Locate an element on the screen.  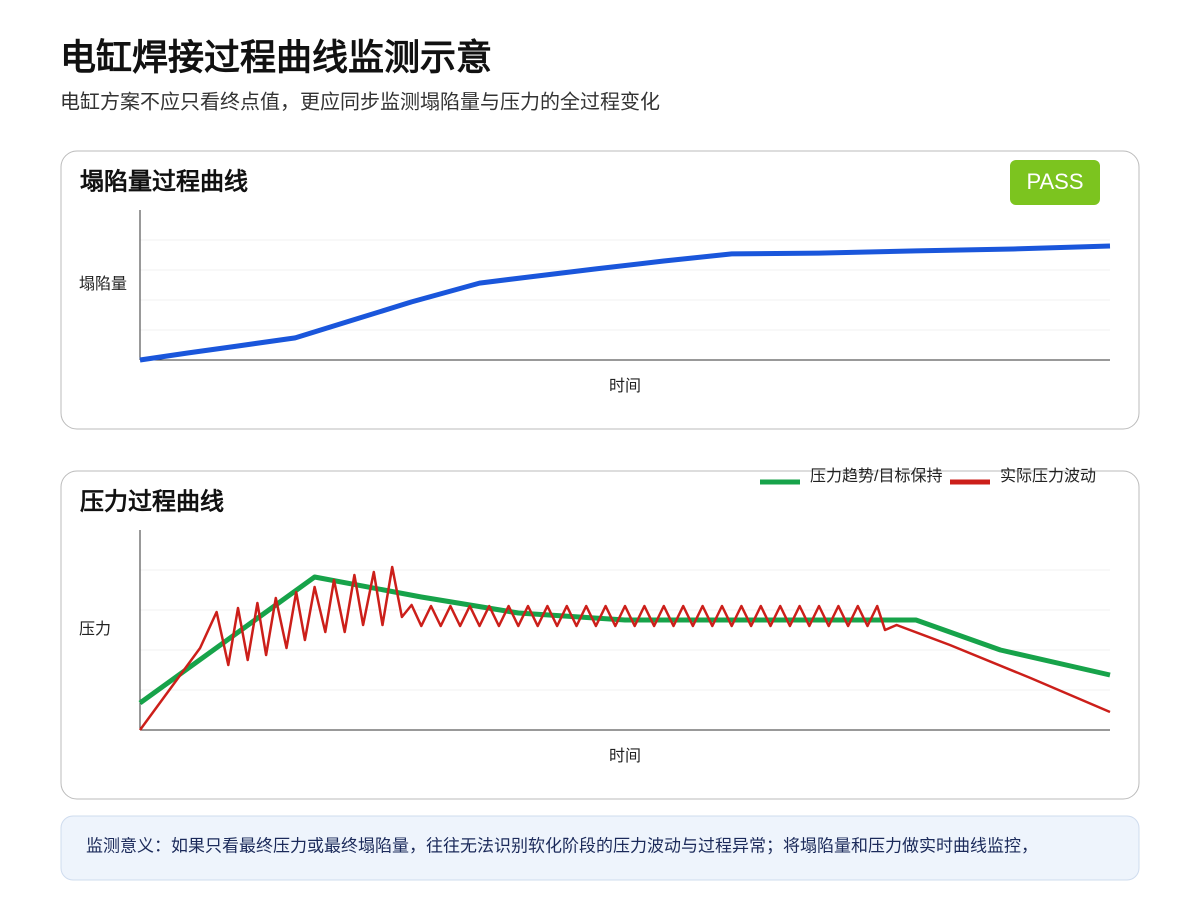
status-badge-text: PASS is located at coordinates (1054, 181).